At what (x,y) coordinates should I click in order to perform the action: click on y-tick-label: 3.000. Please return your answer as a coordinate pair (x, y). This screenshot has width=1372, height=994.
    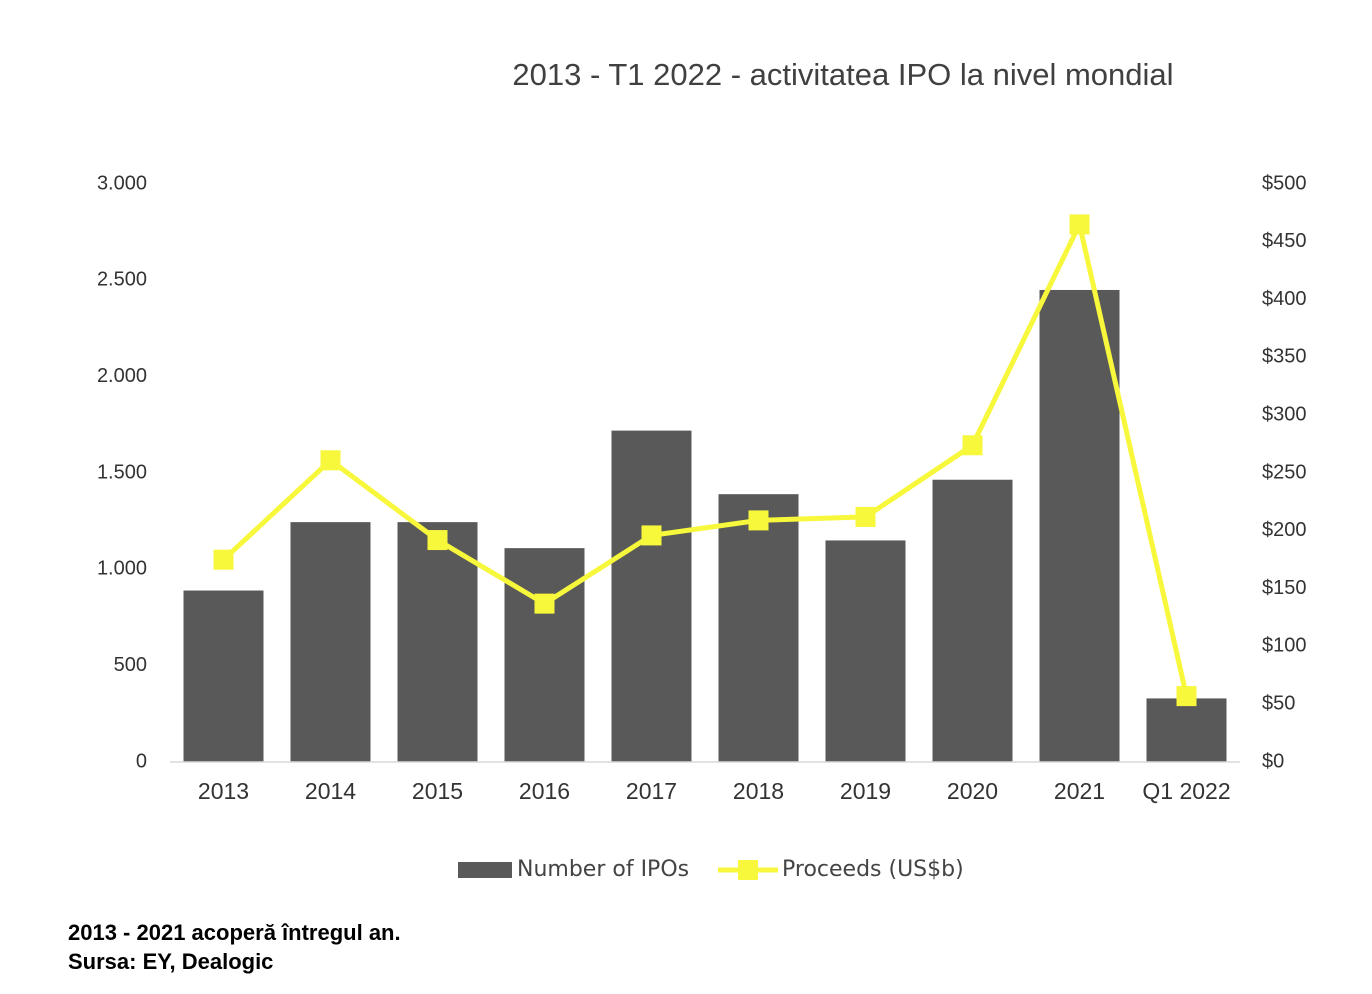
    Looking at the image, I should click on (122, 183).